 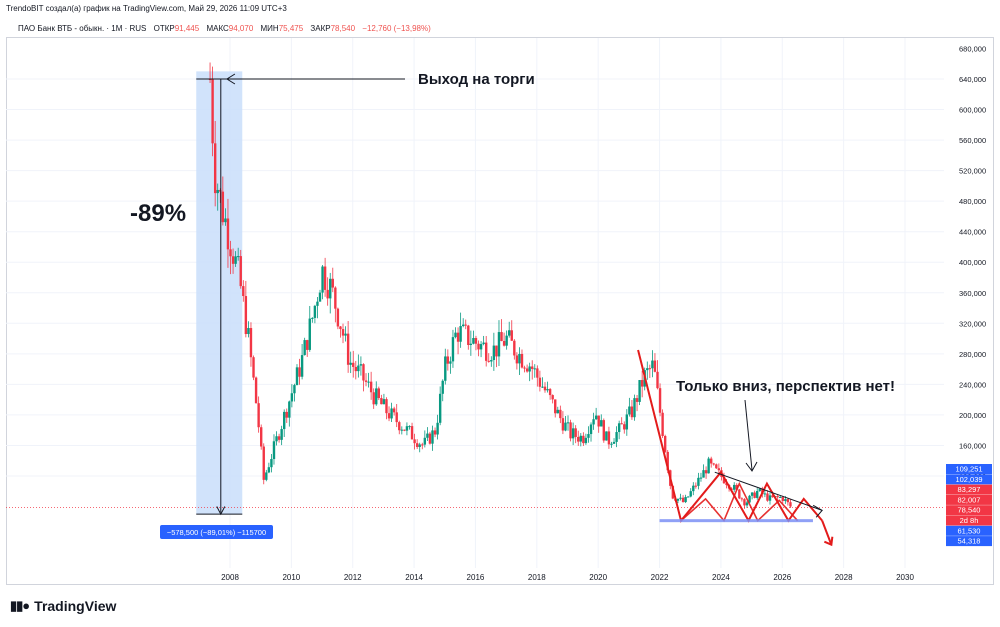 What do you see at coordinates (414, 577) in the screenshot?
I see `time-tick-label: 2014` at bounding box center [414, 577].